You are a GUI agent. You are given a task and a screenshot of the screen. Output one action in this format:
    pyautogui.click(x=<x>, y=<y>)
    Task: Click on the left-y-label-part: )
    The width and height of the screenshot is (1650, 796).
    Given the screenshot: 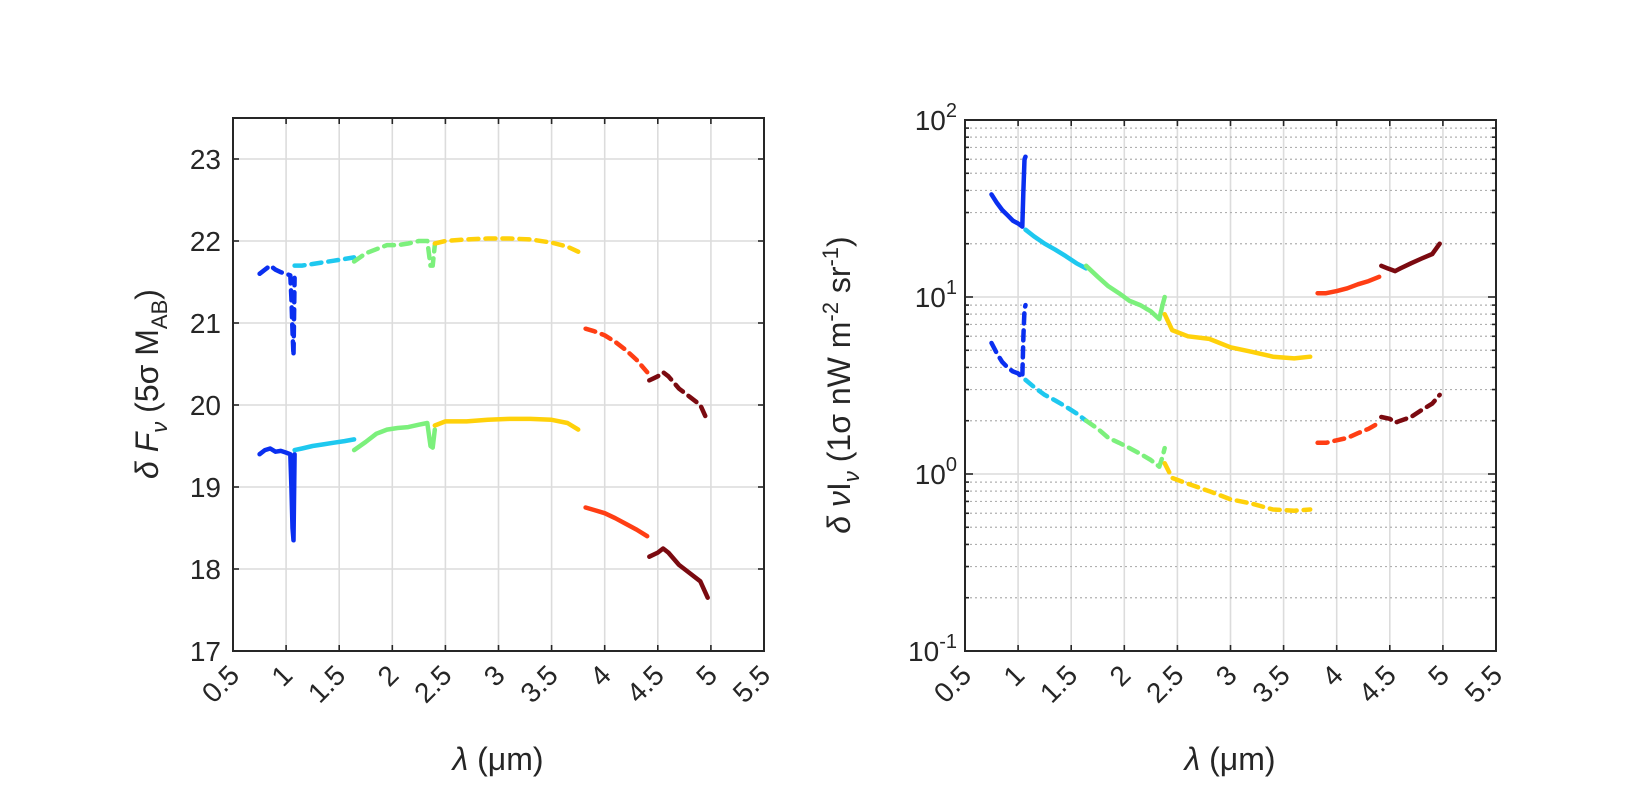 What is the action you would take?
    pyautogui.click(x=147, y=294)
    